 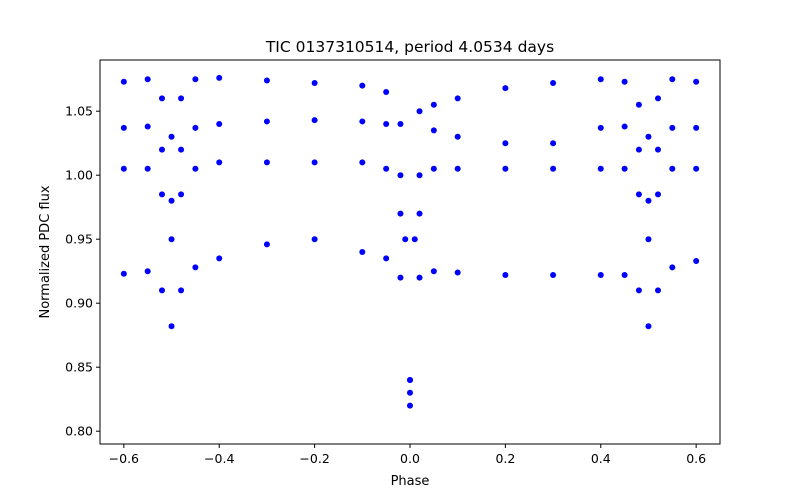 What do you see at coordinates (314, 458) in the screenshot?
I see `x-tick-label: −0.2` at bounding box center [314, 458].